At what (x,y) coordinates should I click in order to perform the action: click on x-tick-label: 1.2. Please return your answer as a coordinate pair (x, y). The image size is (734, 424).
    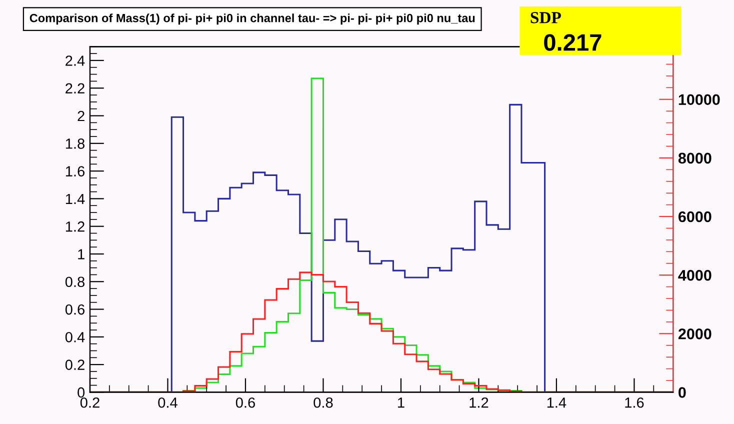
    Looking at the image, I should click on (479, 402).